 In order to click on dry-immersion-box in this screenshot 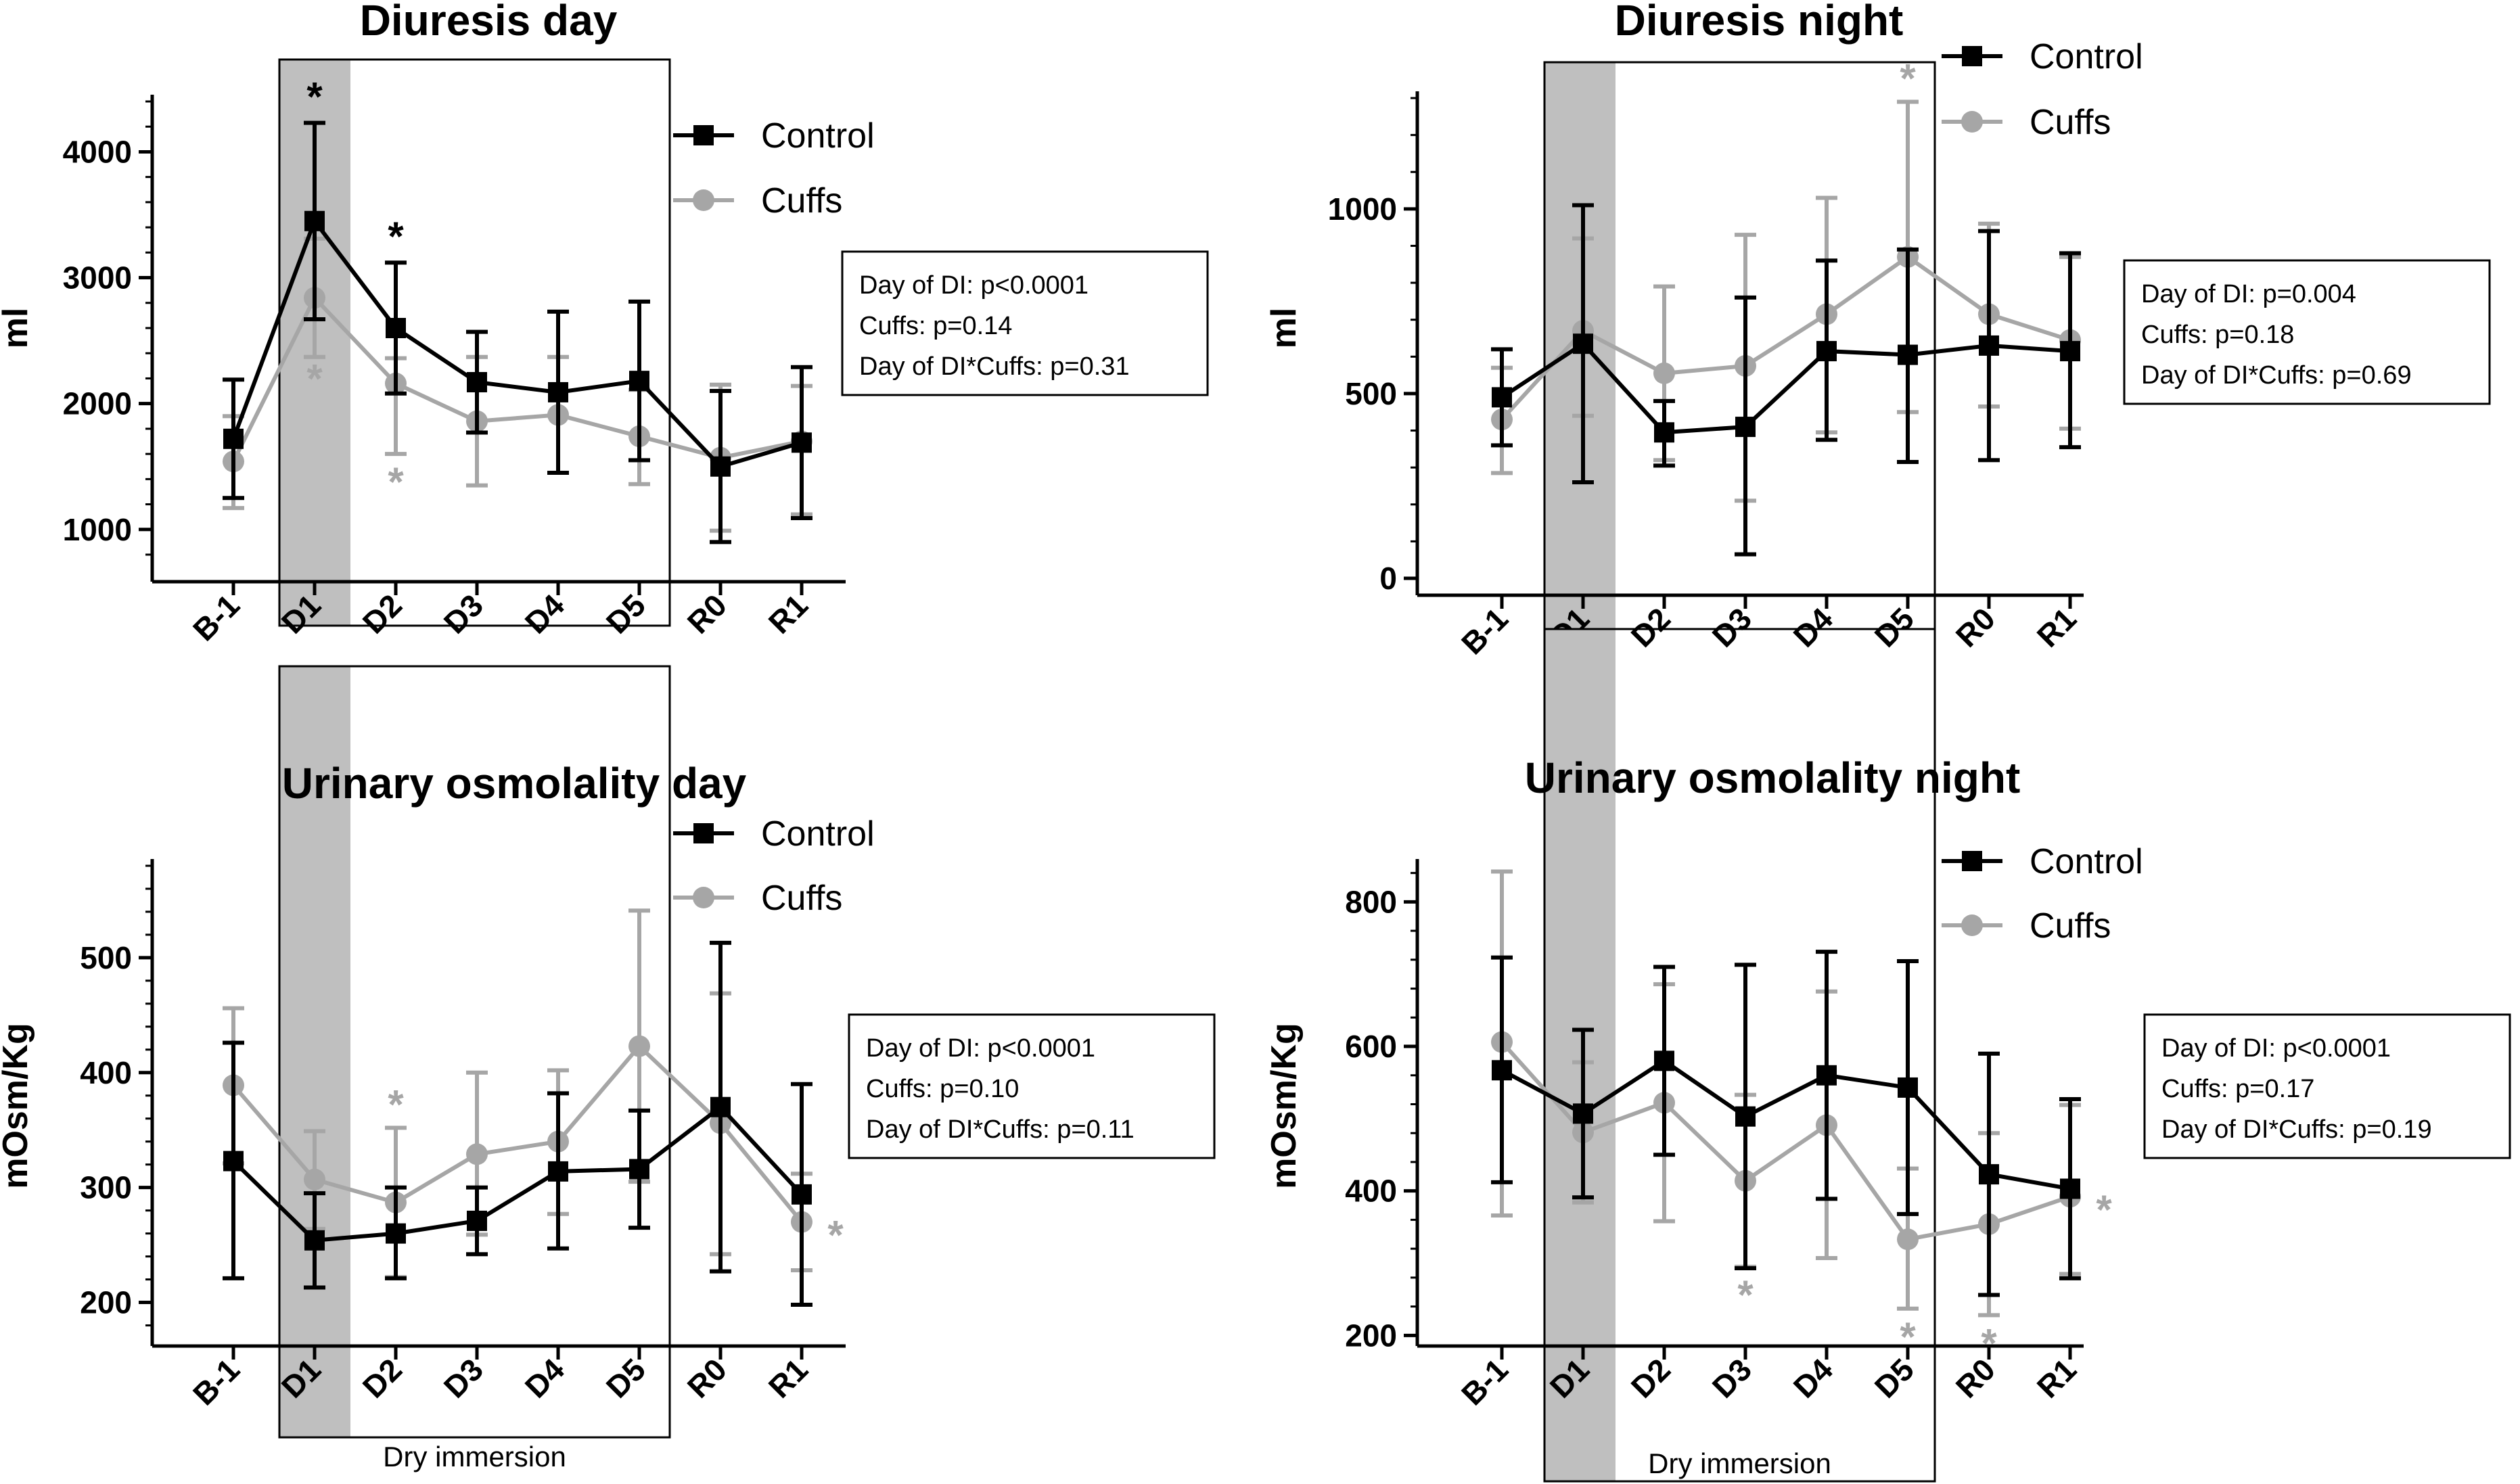, I will do `click(1739, 1055)`.